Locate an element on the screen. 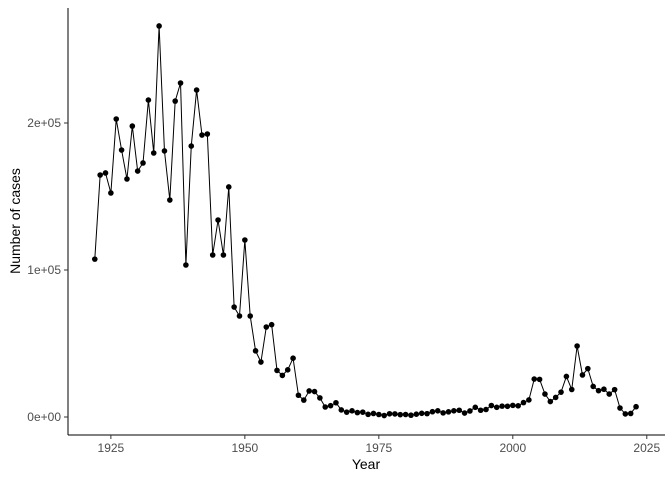 This screenshot has width=672, height=480. x-tick-label: 2000 is located at coordinates (512, 448).